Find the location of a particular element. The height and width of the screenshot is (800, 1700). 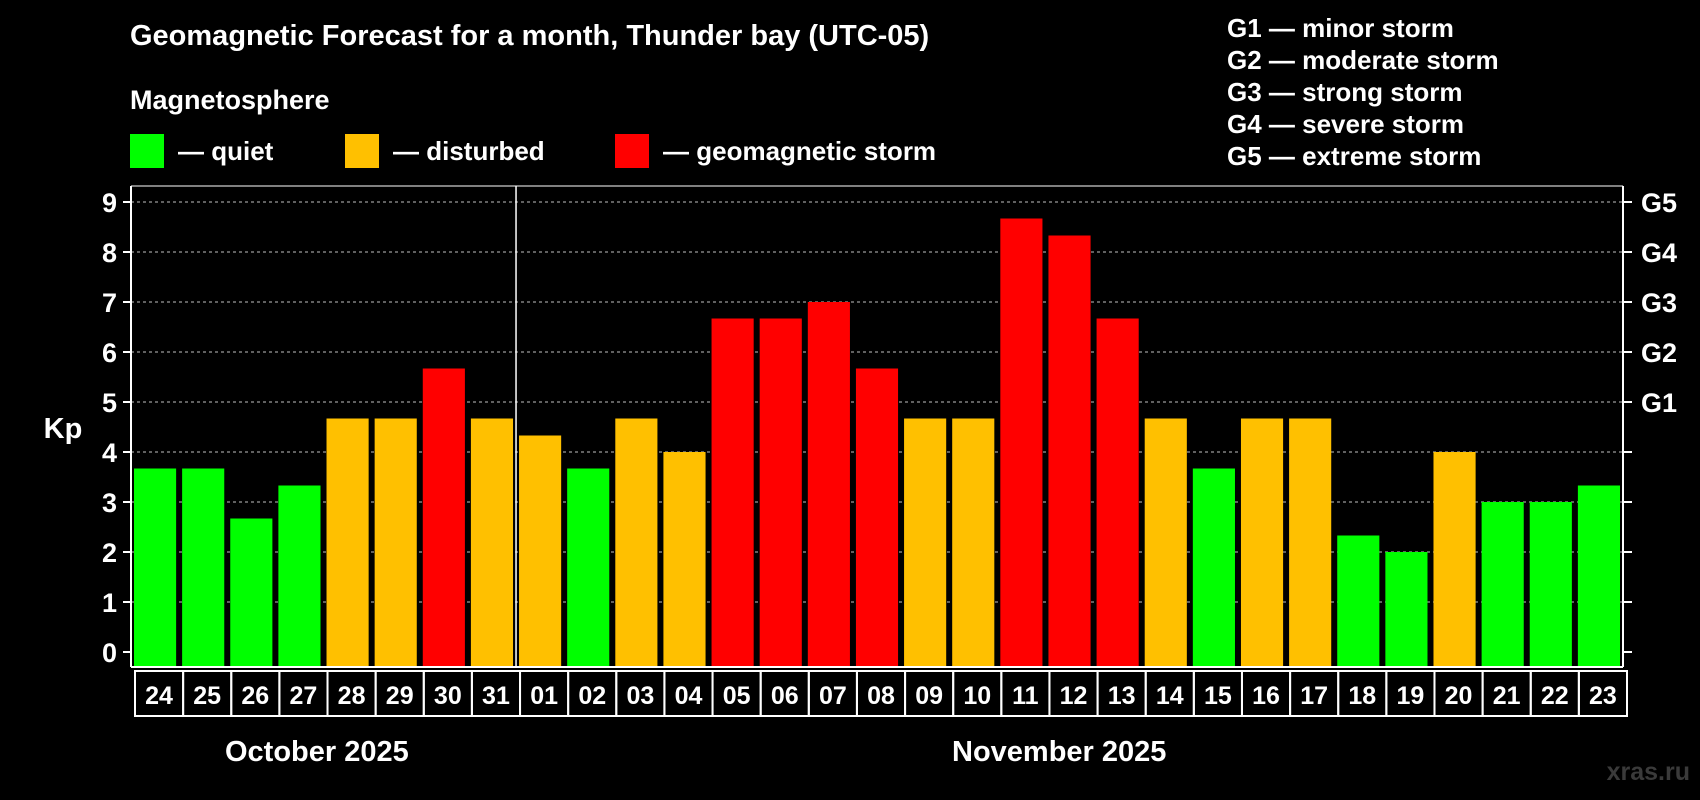

x-tick-label: 31 is located at coordinates (496, 696).